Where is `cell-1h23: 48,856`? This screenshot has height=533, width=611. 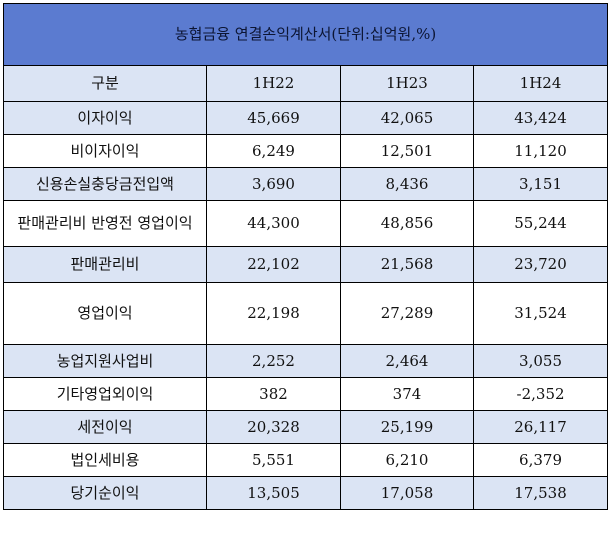 cell-1h23: 48,856 is located at coordinates (407, 223).